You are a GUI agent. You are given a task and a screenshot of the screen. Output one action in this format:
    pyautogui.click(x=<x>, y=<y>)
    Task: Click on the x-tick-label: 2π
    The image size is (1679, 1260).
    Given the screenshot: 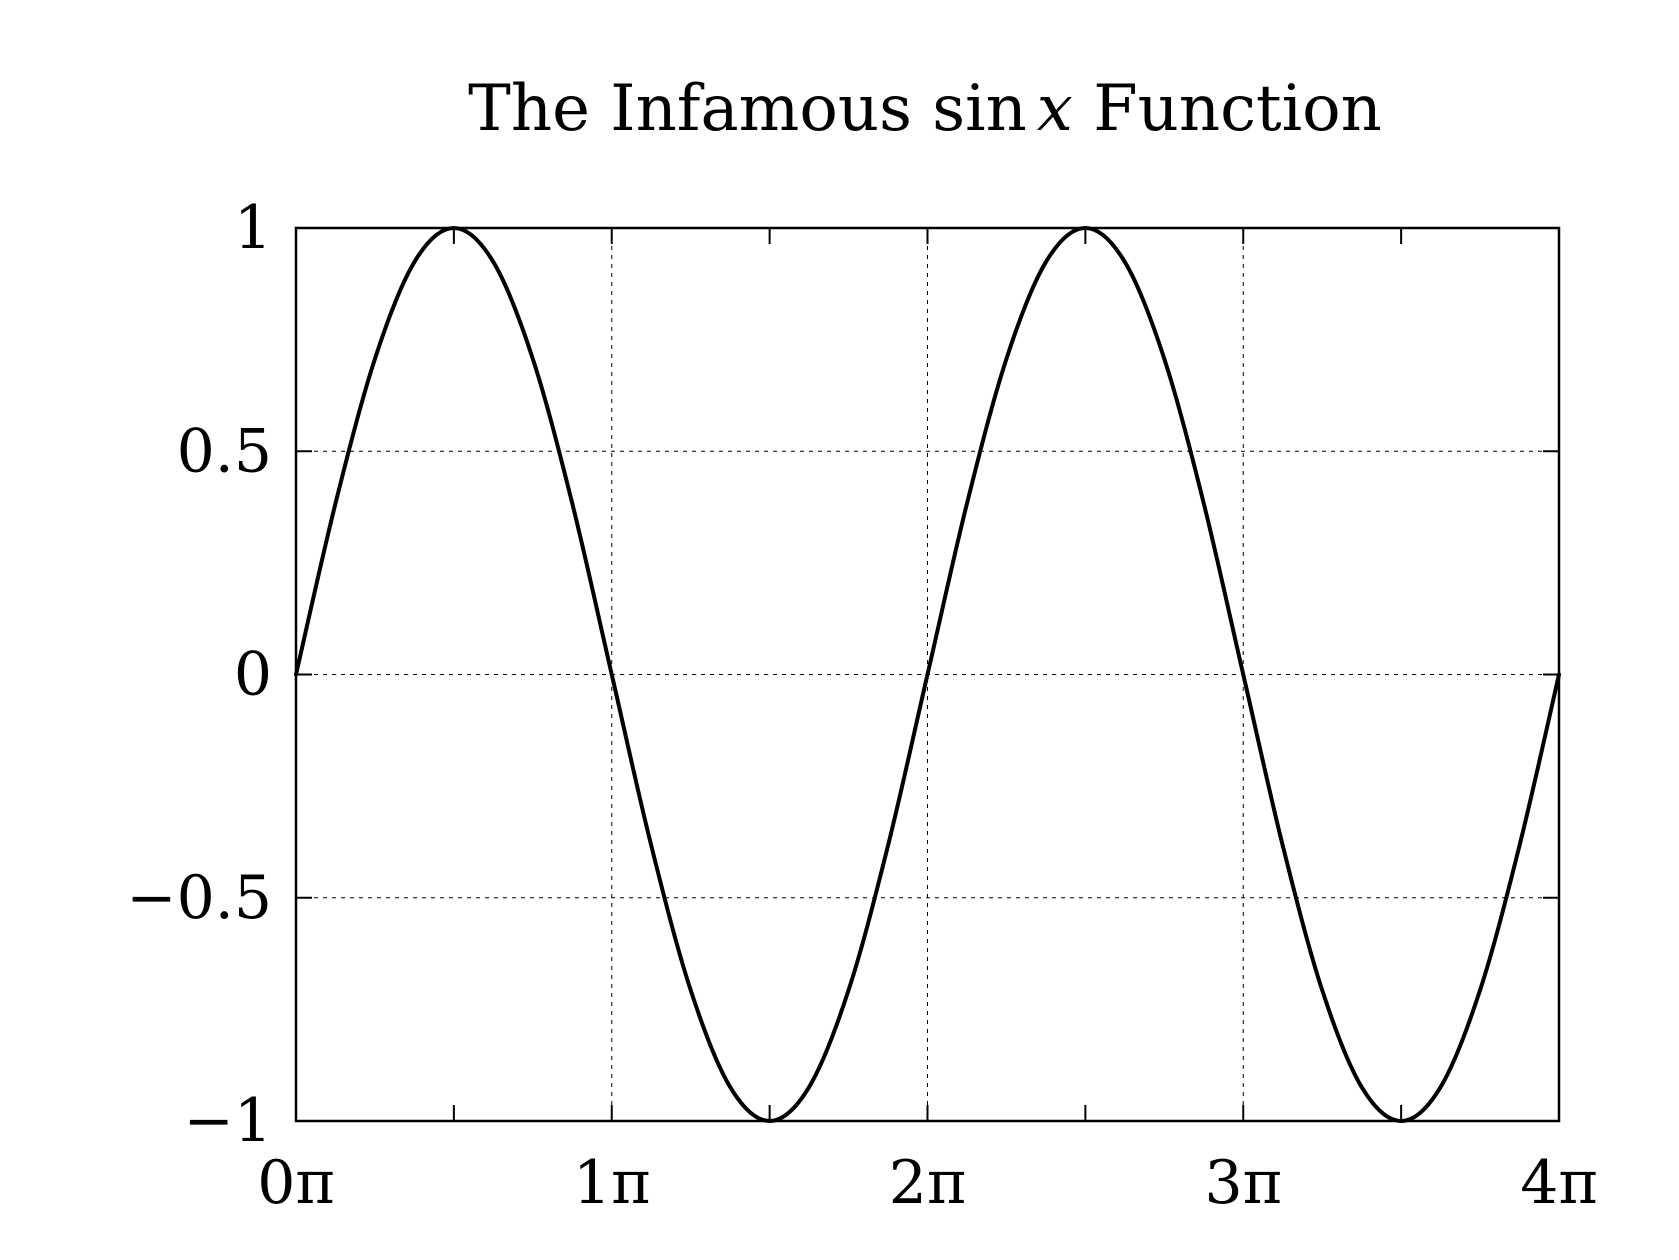 What is the action you would take?
    pyautogui.click(x=928, y=1183)
    